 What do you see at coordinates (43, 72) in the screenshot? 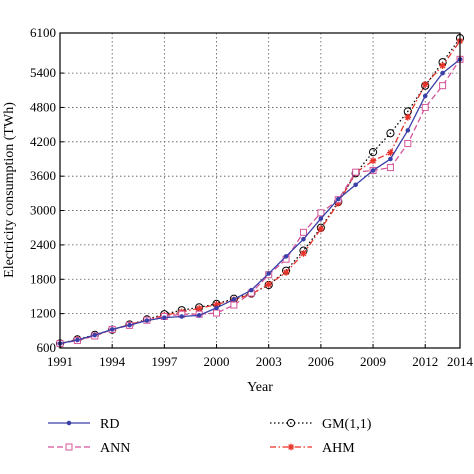
I see `y-tick-label: 5400` at bounding box center [43, 72].